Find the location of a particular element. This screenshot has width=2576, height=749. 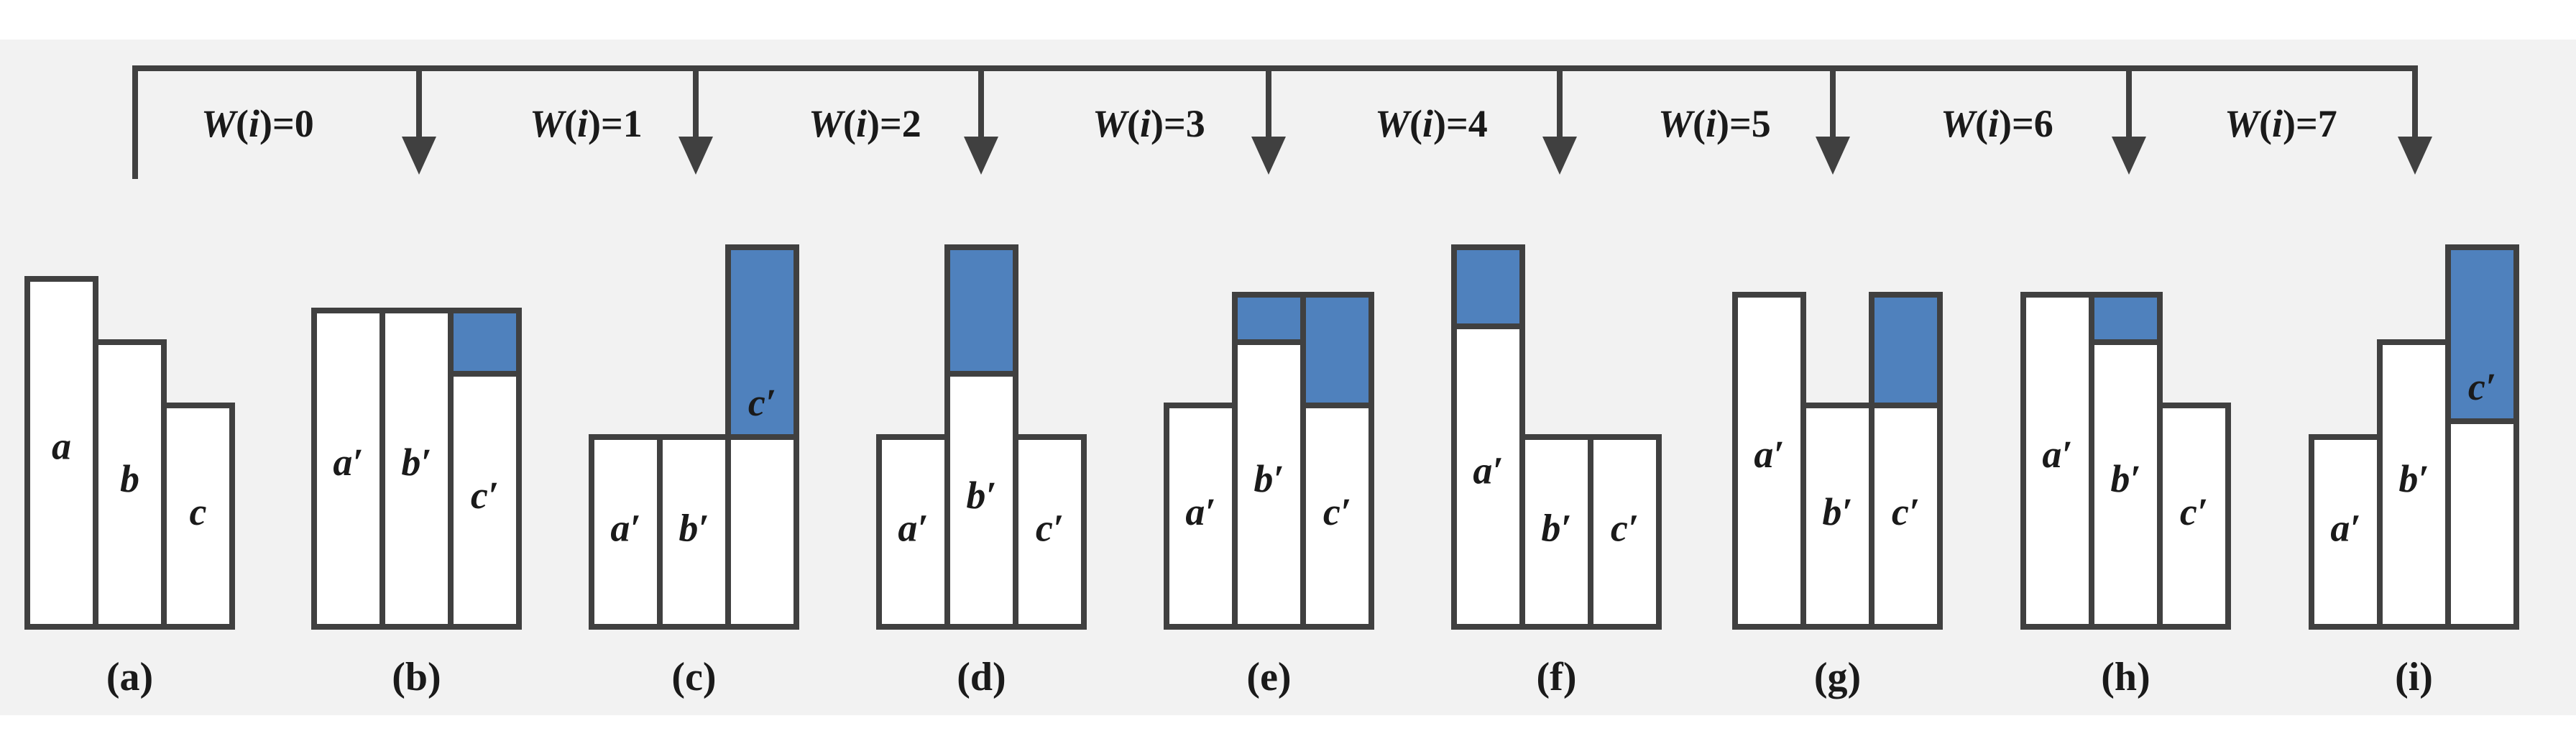

connector-line is located at coordinates (1275, 122).